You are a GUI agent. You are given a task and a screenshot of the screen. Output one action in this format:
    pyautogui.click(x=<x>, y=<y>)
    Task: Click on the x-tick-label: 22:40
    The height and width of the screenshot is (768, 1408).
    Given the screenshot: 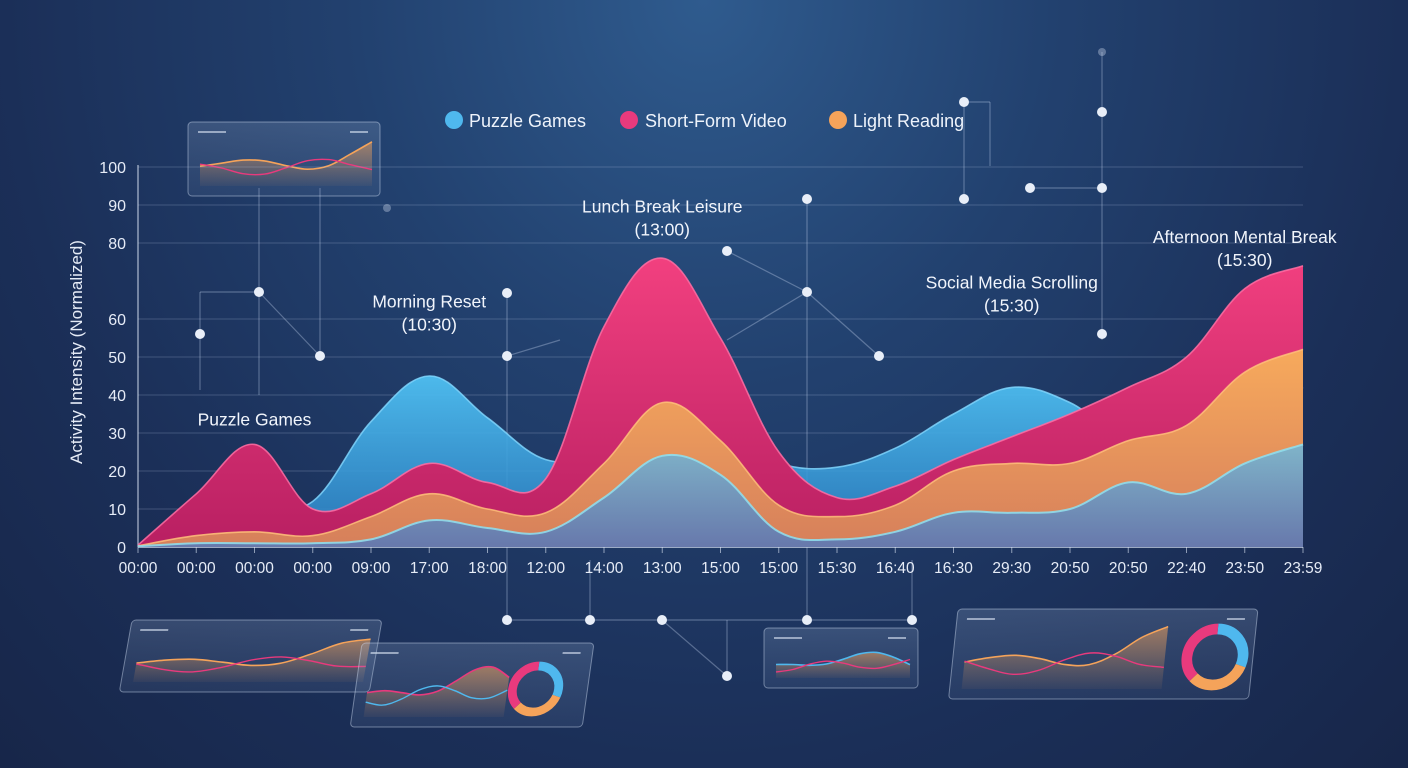 What is the action you would take?
    pyautogui.click(x=1186, y=568)
    